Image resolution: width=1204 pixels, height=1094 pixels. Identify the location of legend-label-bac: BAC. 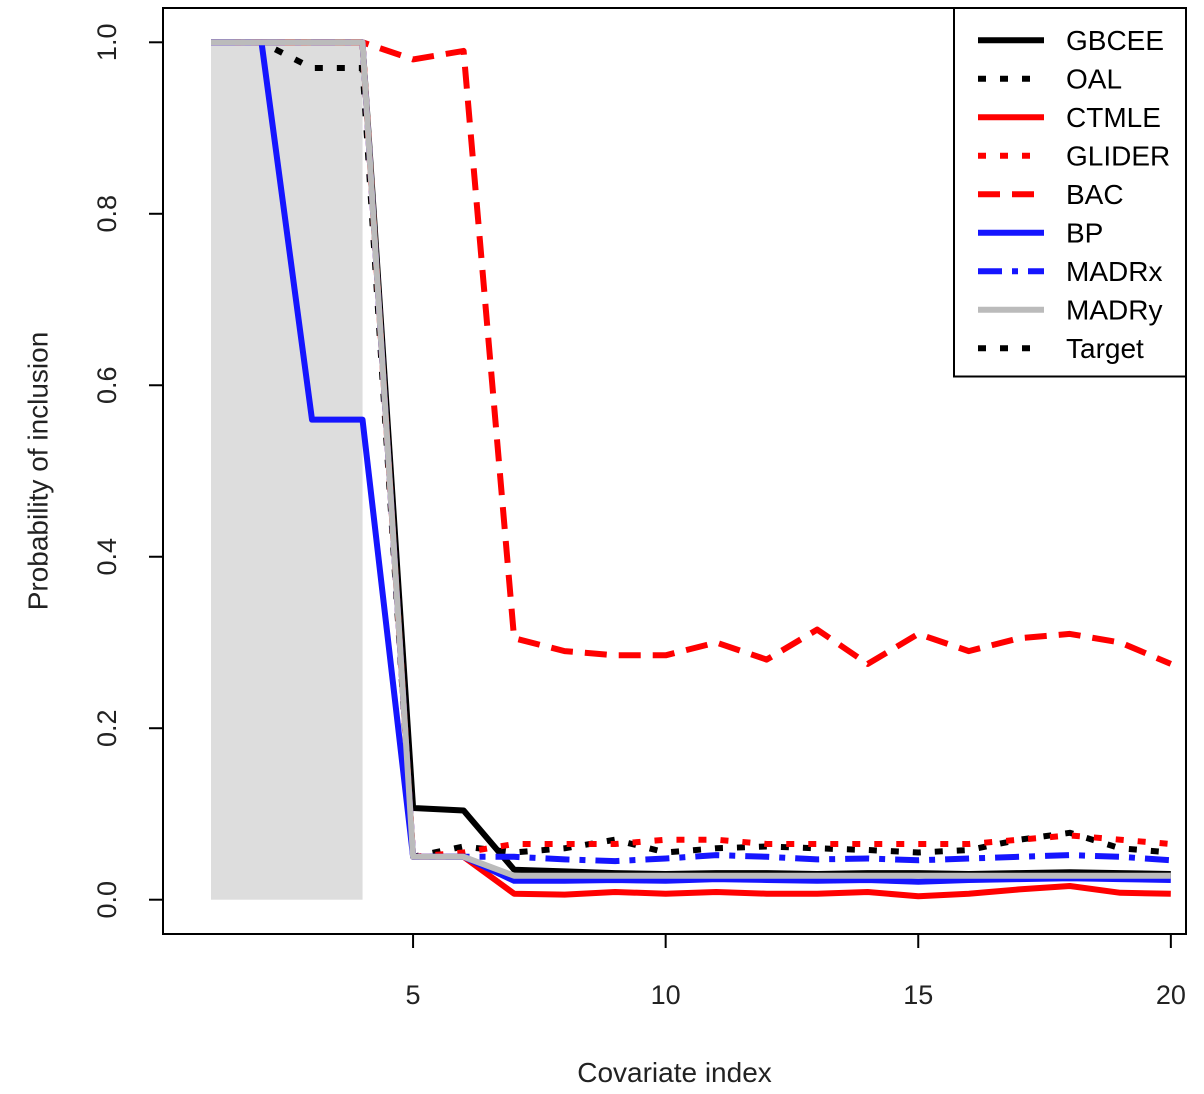
(1095, 194).